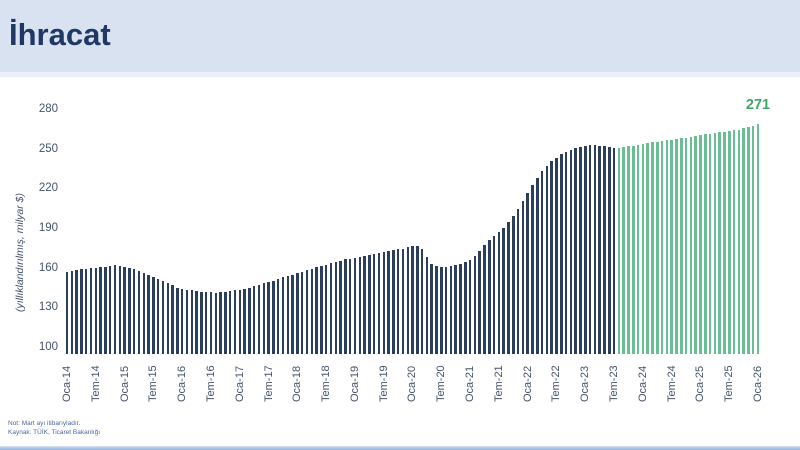  I want to click on footer-divider, so click(400, 448).